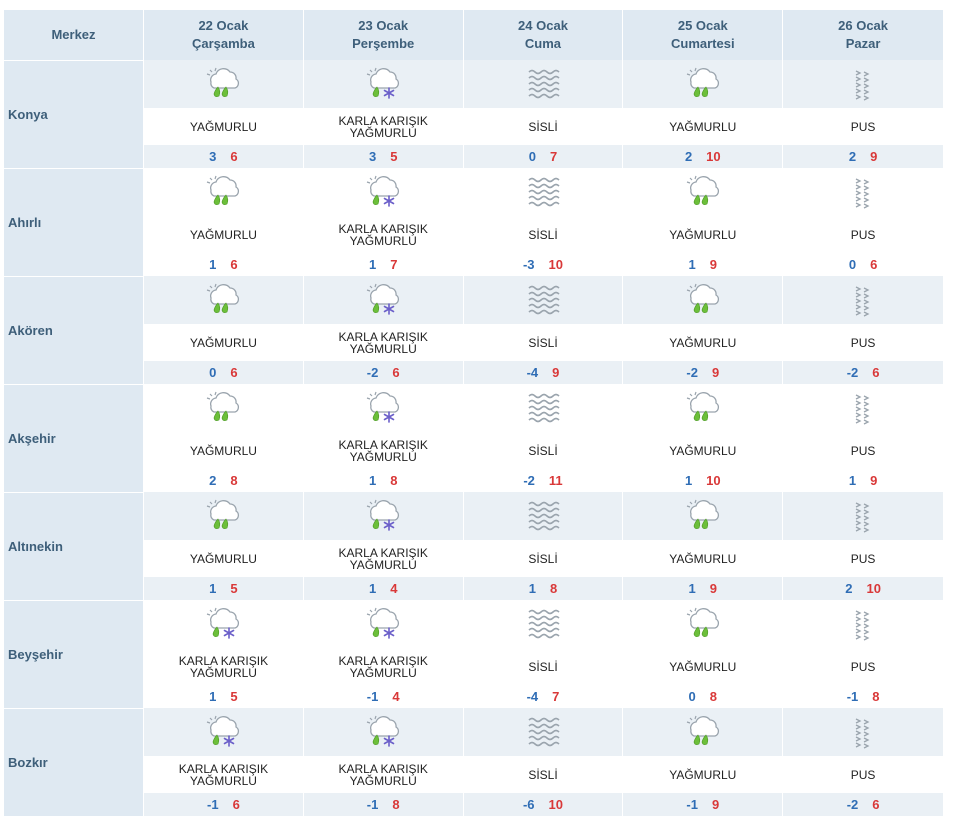 This screenshot has height=817, width=954. What do you see at coordinates (863, 35) in the screenshot?
I see `header-day-5: 26 Ocak Pazar` at bounding box center [863, 35].